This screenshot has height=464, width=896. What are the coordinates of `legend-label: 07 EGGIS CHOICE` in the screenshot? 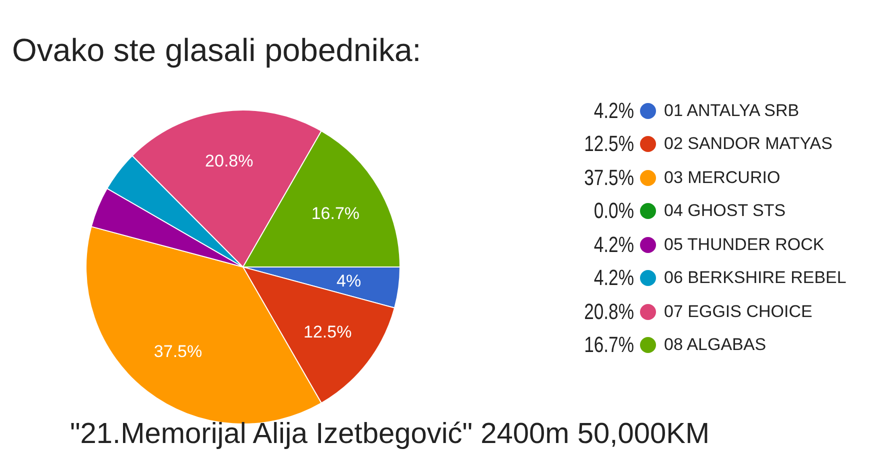 It's located at (738, 312).